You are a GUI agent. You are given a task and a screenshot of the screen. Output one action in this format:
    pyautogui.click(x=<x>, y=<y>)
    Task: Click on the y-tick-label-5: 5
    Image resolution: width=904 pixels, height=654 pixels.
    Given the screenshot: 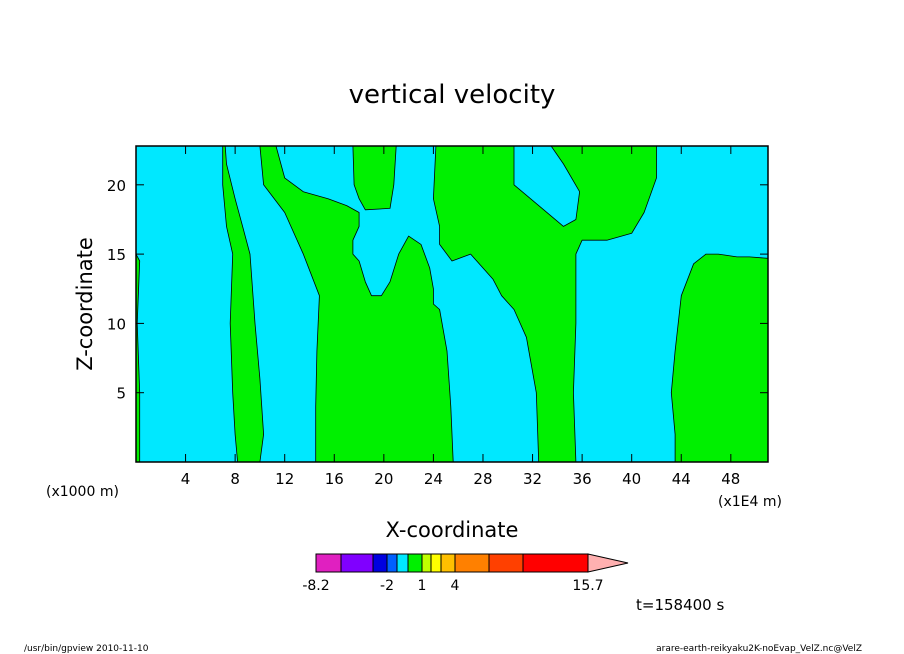 What is the action you would take?
    pyautogui.click(x=121, y=394)
    